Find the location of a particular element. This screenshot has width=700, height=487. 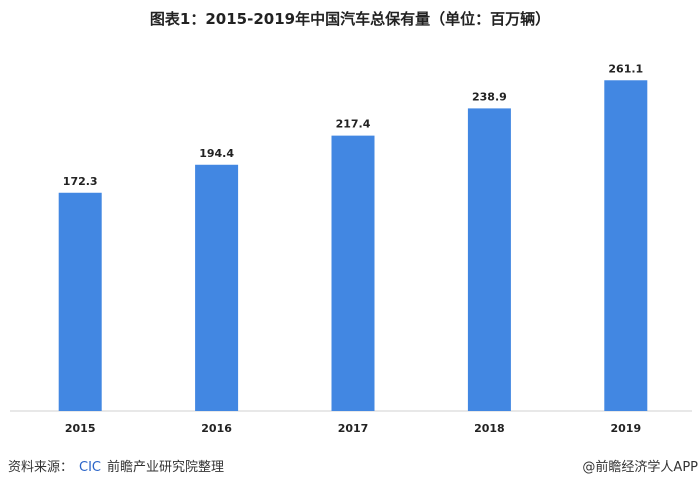

value-label-2017: 217.4 is located at coordinates (353, 124).